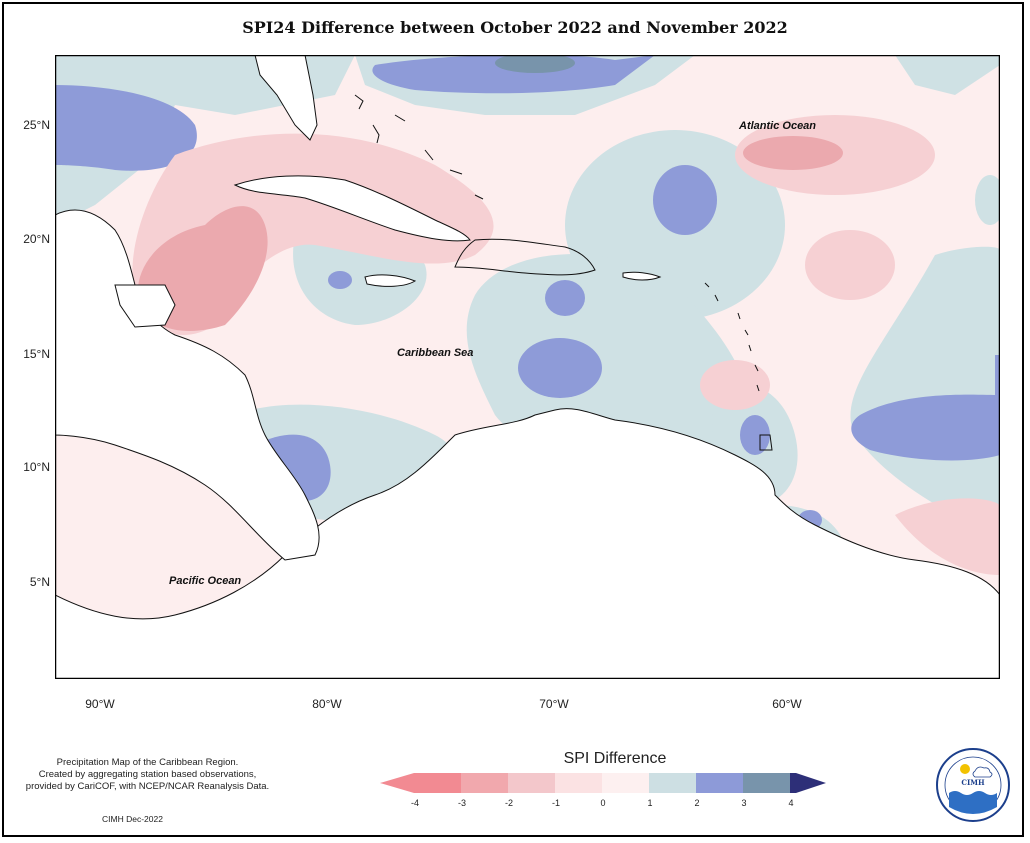  Describe the element at coordinates (642, 276) in the screenshot. I see `puerto-rico-land` at that location.